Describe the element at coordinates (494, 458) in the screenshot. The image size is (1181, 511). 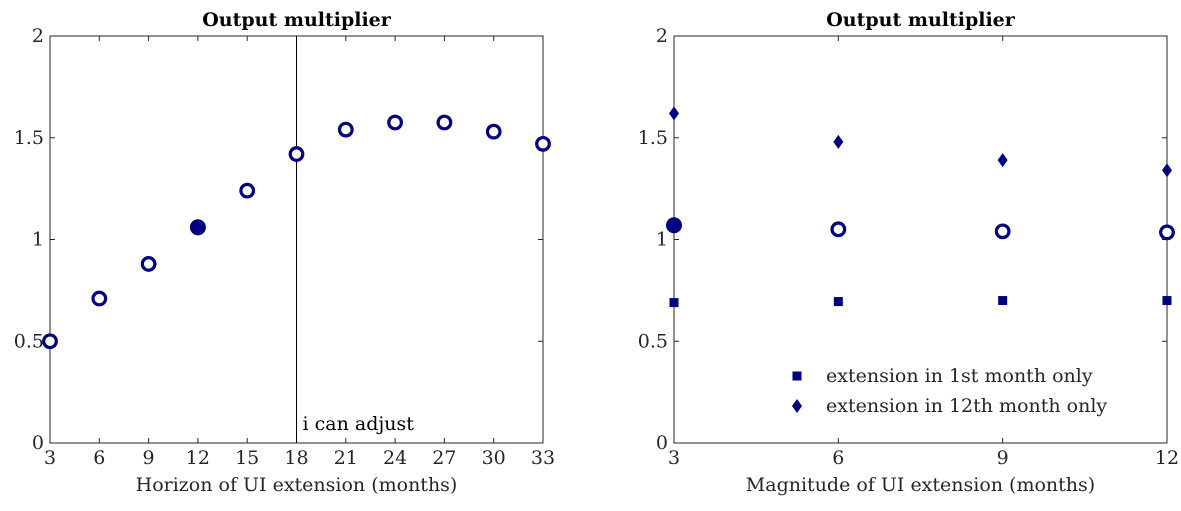
I see `x-tick-label: 30` at that location.